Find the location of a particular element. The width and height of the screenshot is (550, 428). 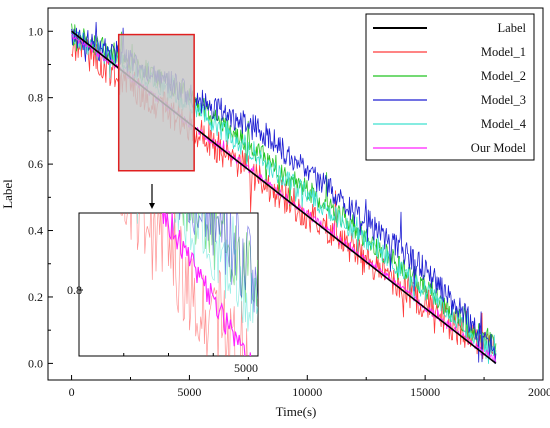

legend-box is located at coordinates (450, 87).